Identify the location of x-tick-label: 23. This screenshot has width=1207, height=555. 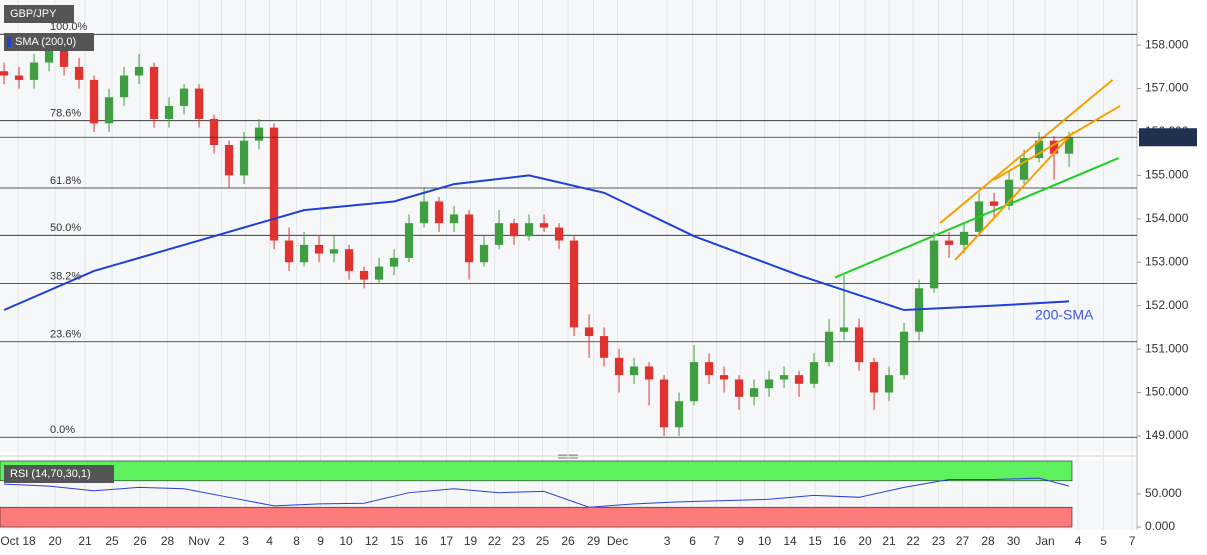
(939, 541).